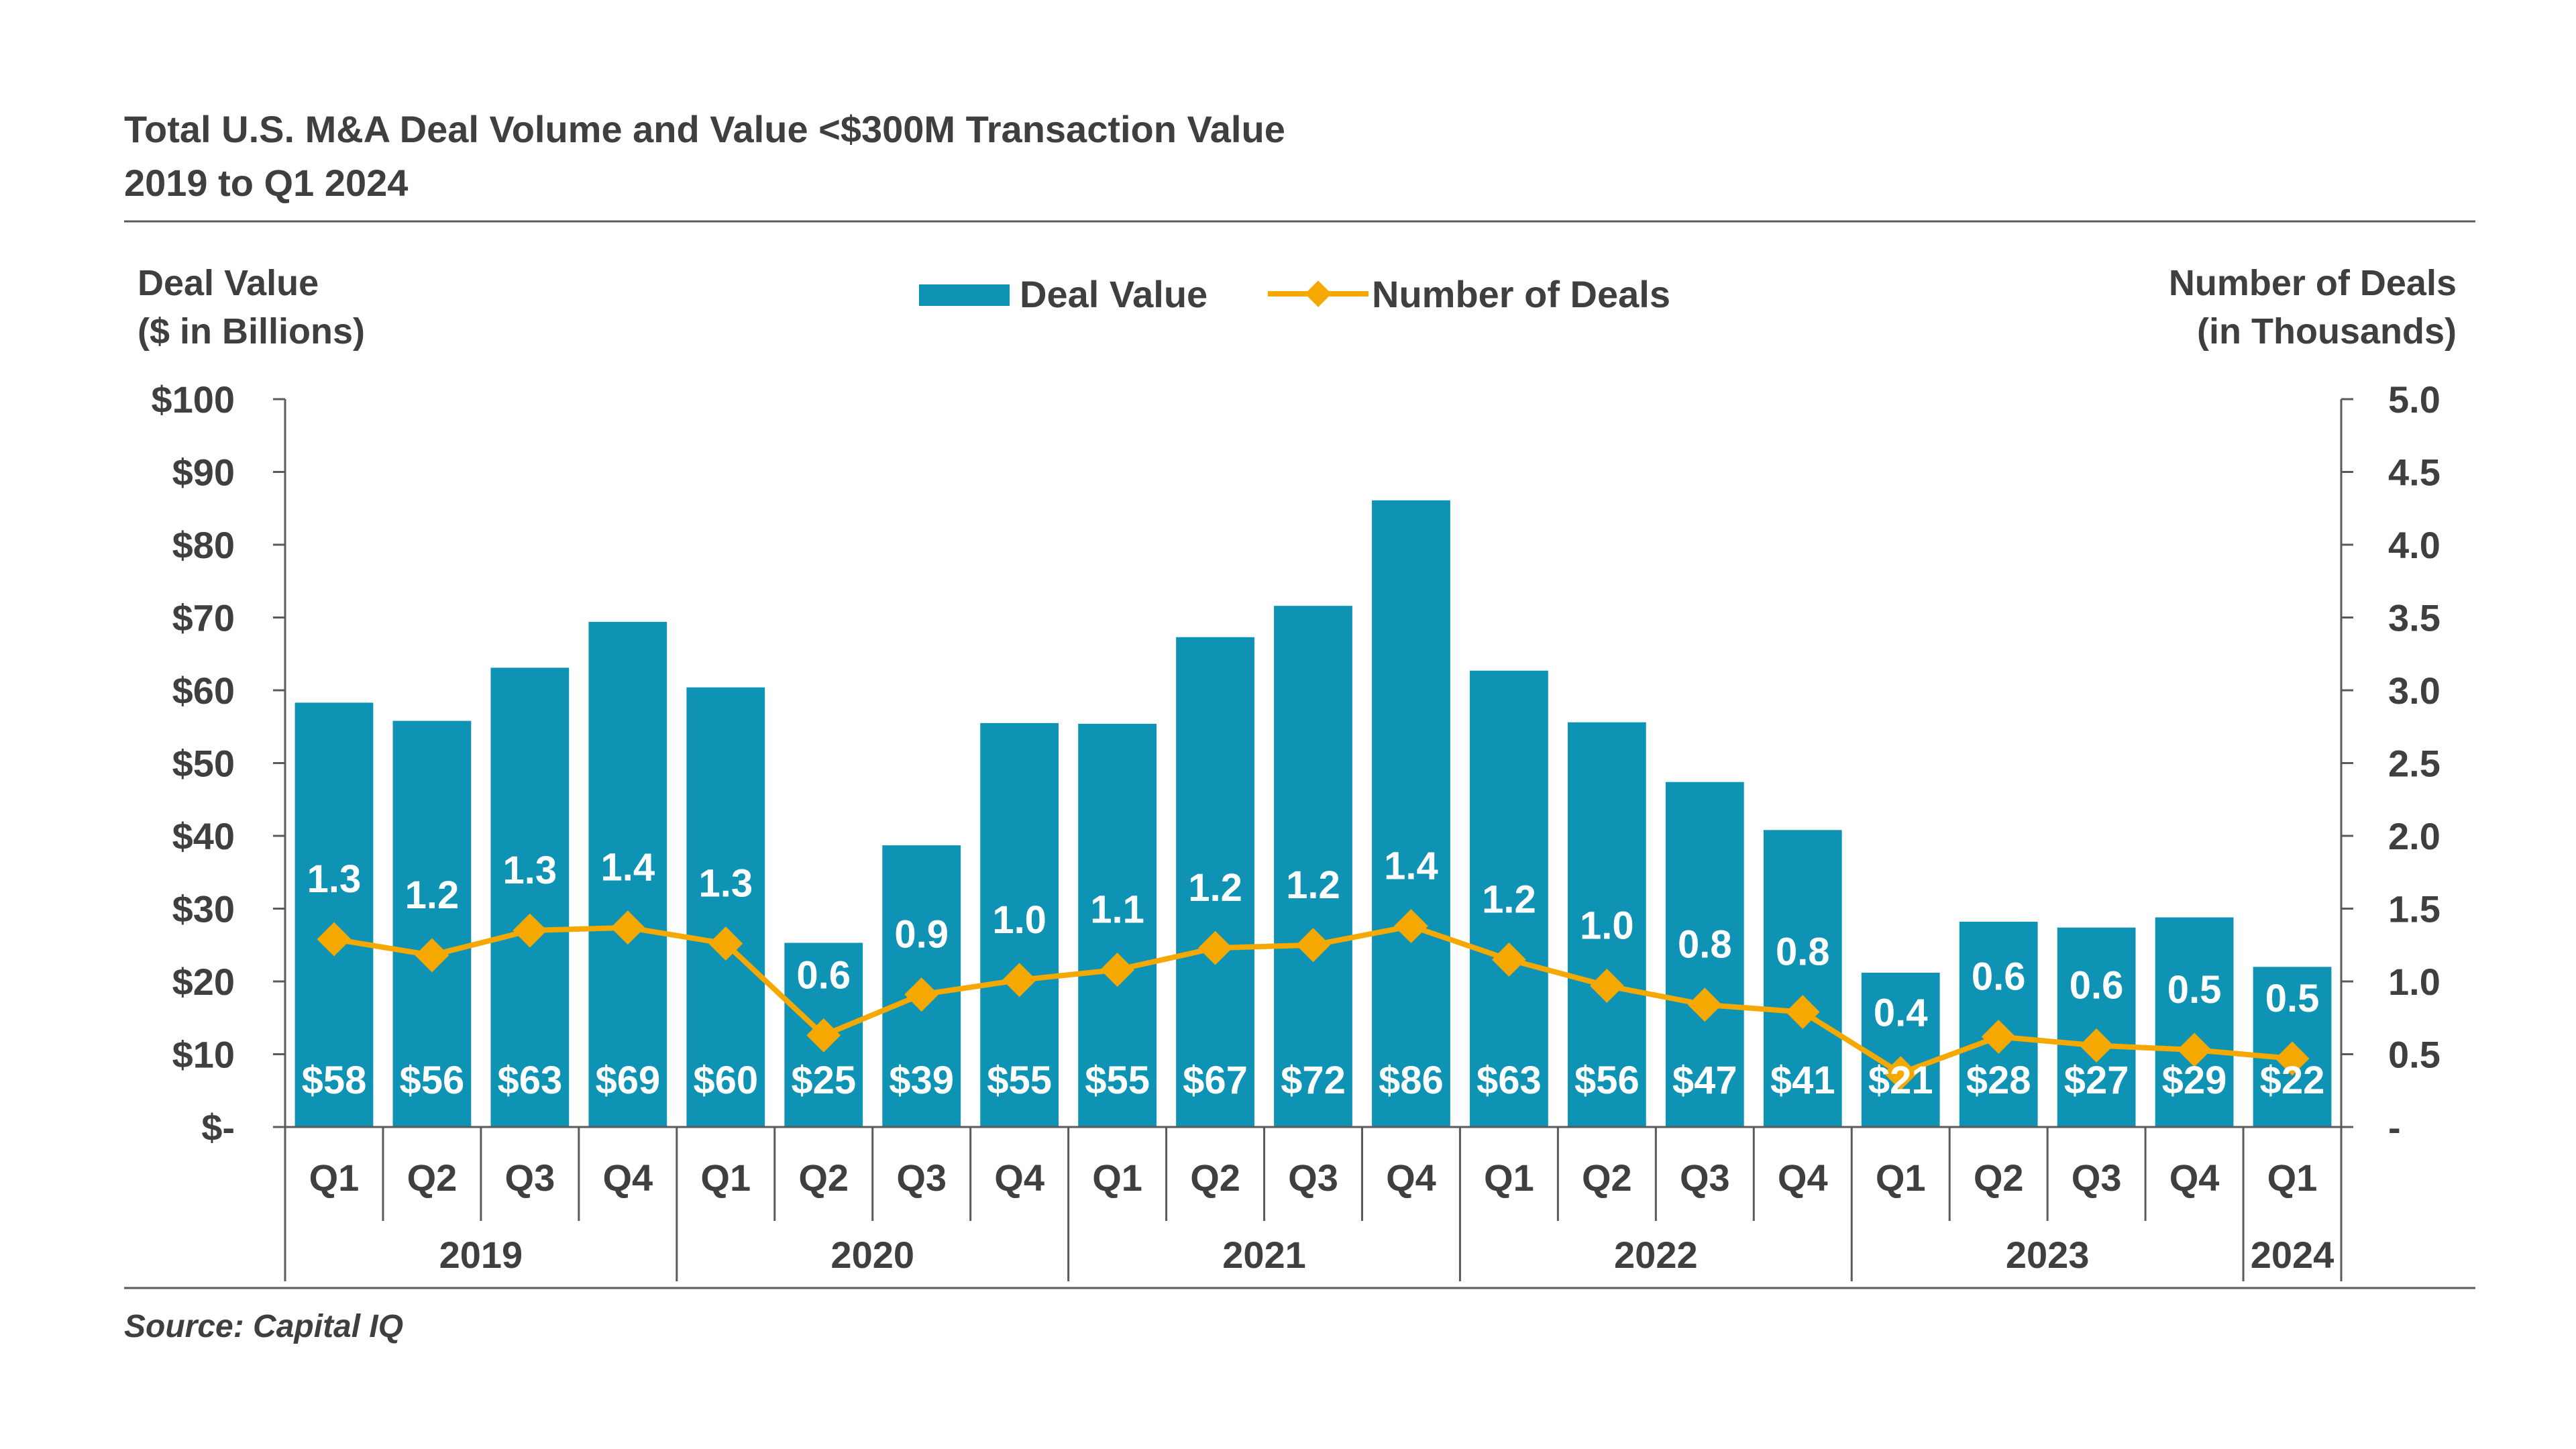 This screenshot has height=1449, width=2576. I want to click on bar-value-label: $25, so click(823, 1080).